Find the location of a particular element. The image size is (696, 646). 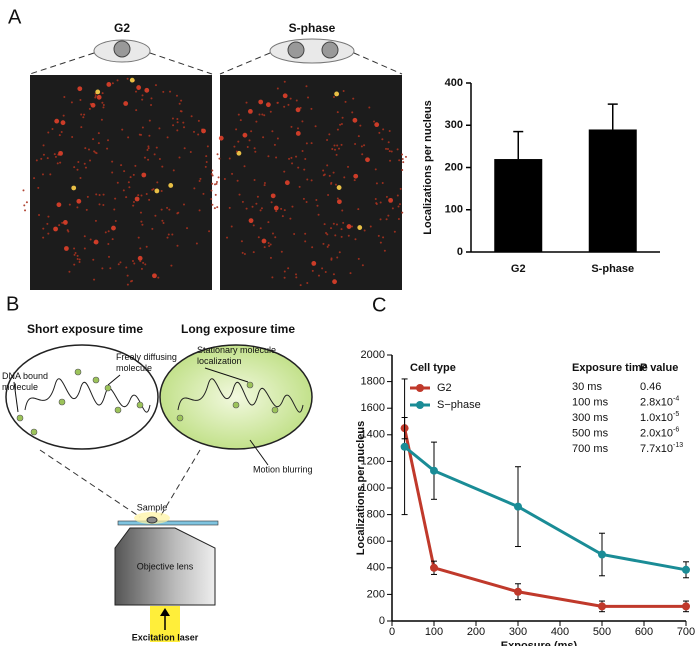

diagram-label: Freely diffusing molecule is located at coordinates (146, 362).